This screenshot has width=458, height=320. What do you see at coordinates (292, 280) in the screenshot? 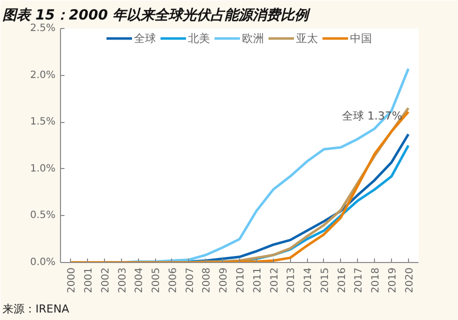
I see `x-tick-label: 2013` at bounding box center [292, 280].